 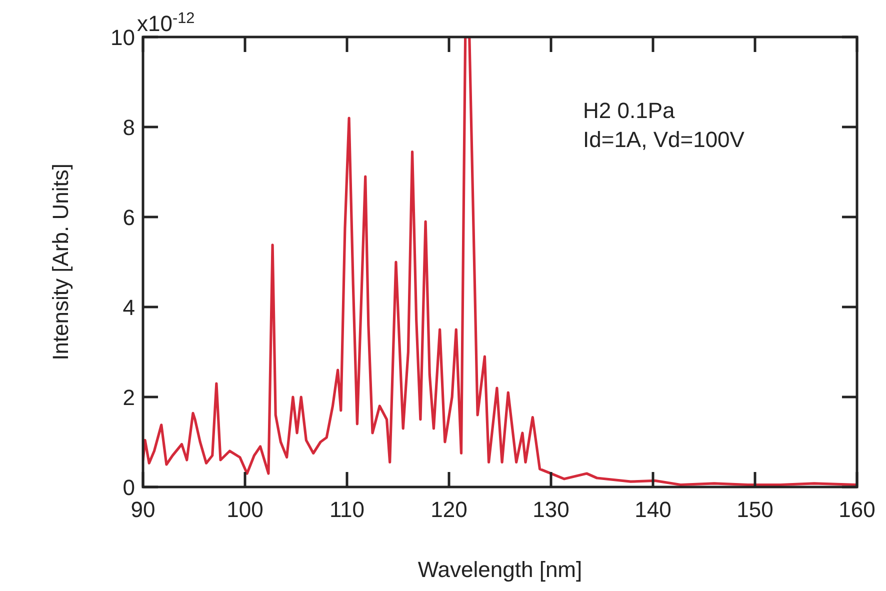 What do you see at coordinates (128, 307) in the screenshot?
I see `y-tick-label: 4` at bounding box center [128, 307].